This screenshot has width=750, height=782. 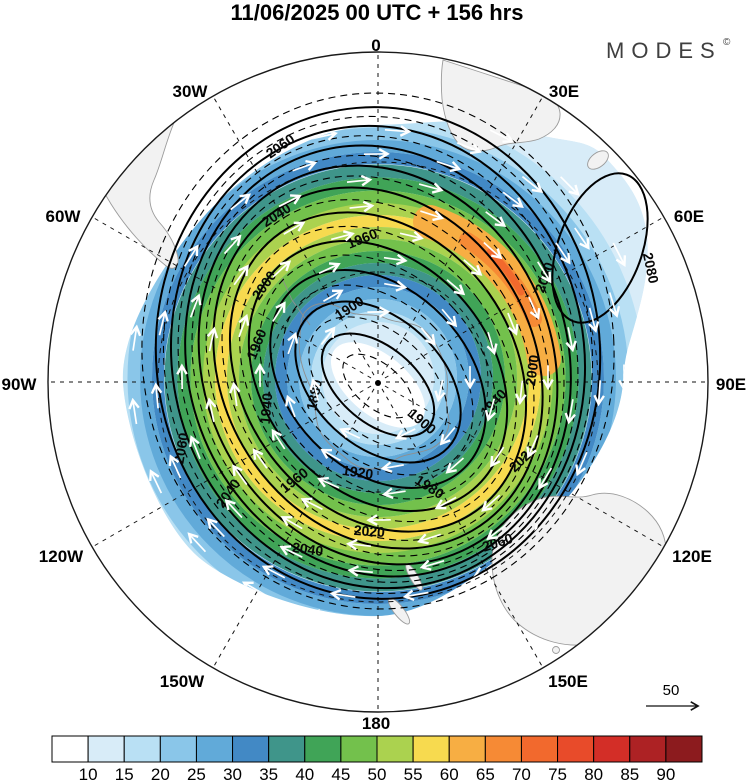 I want to click on colorbar-tick-label: 50, so click(x=377, y=773).